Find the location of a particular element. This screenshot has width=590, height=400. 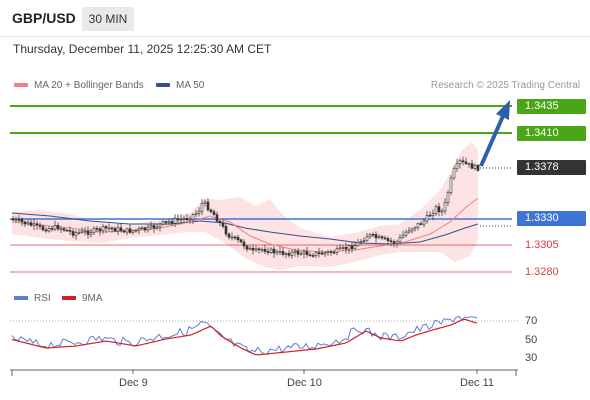

rsi-ma-legend-label: 9MA is located at coordinates (92, 298).